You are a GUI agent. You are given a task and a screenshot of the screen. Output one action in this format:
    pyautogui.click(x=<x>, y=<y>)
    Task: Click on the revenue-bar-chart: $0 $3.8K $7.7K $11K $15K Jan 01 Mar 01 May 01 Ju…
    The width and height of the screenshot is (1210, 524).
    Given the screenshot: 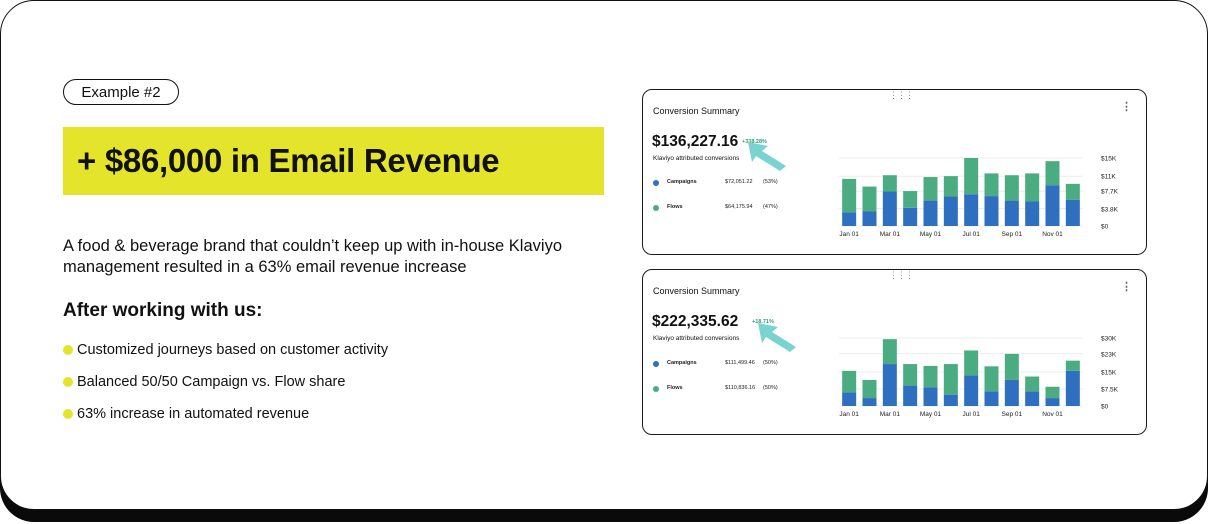 What is the action you would take?
    pyautogui.click(x=979, y=197)
    